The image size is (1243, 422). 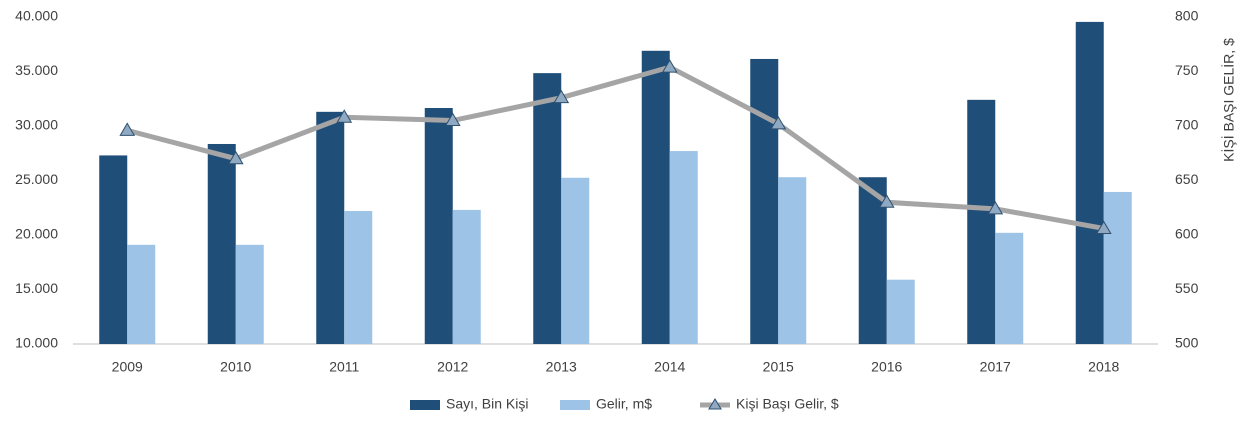 What do you see at coordinates (778, 367) in the screenshot?
I see `x-tick-label: 2015` at bounding box center [778, 367].